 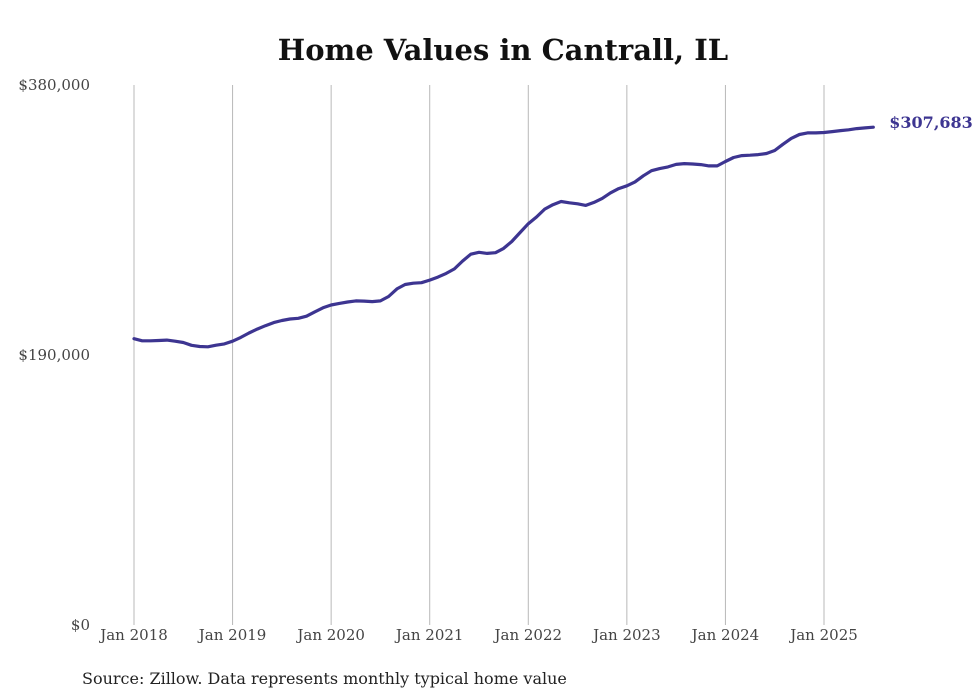 I want to click on y-tick-label: $380,000, so click(x=54, y=85).